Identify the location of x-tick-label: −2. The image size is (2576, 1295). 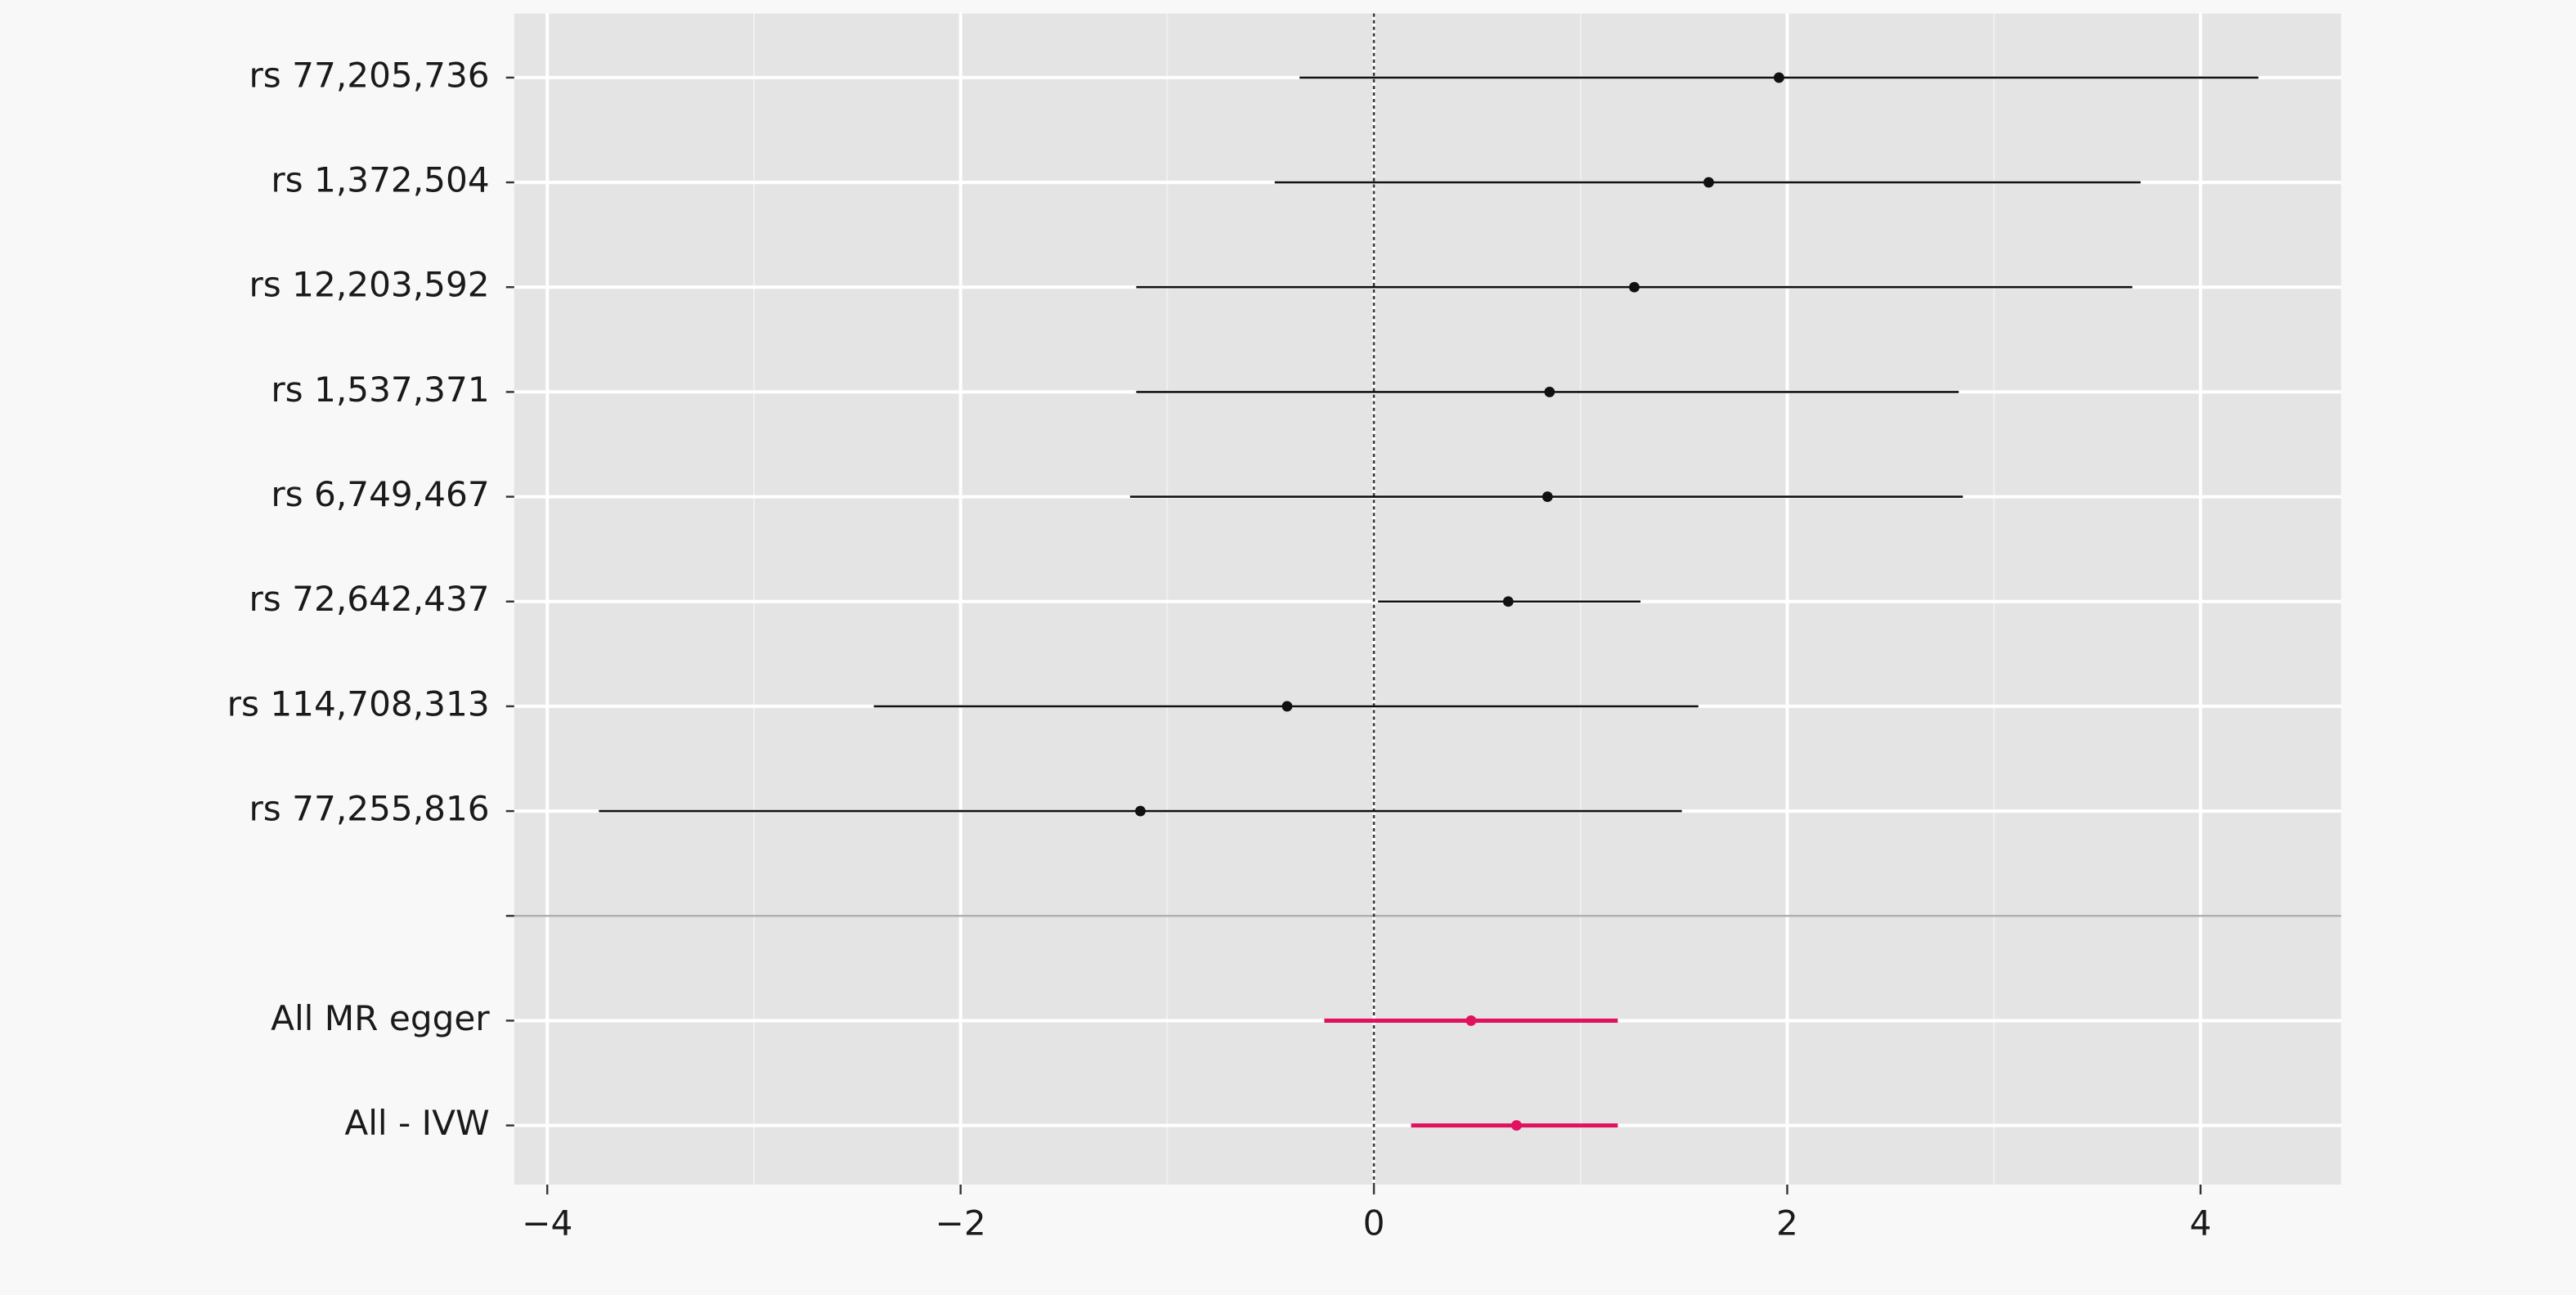
(961, 1223).